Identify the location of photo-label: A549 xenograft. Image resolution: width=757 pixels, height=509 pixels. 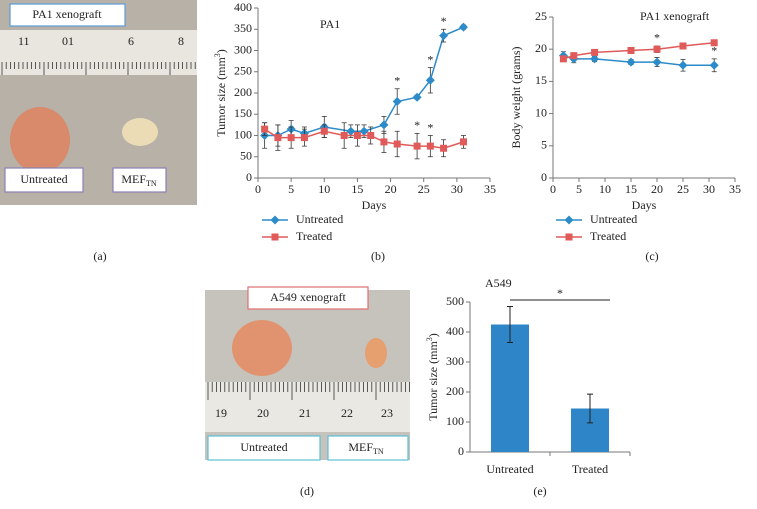
(308, 297).